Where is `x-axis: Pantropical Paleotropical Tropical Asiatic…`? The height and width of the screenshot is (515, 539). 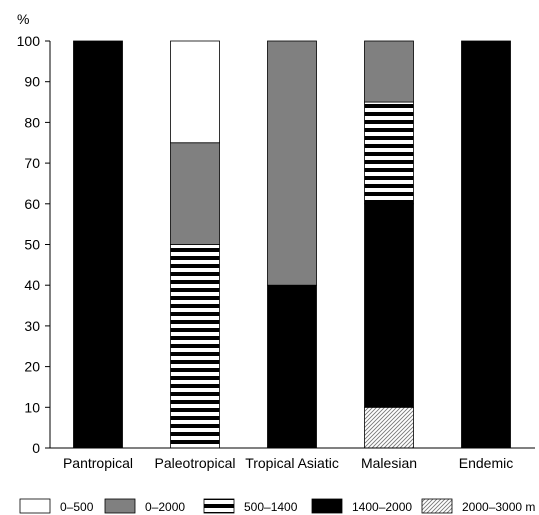
x-axis: Pantropical Paleotropical Tropical Asiatic… is located at coordinates (292, 459).